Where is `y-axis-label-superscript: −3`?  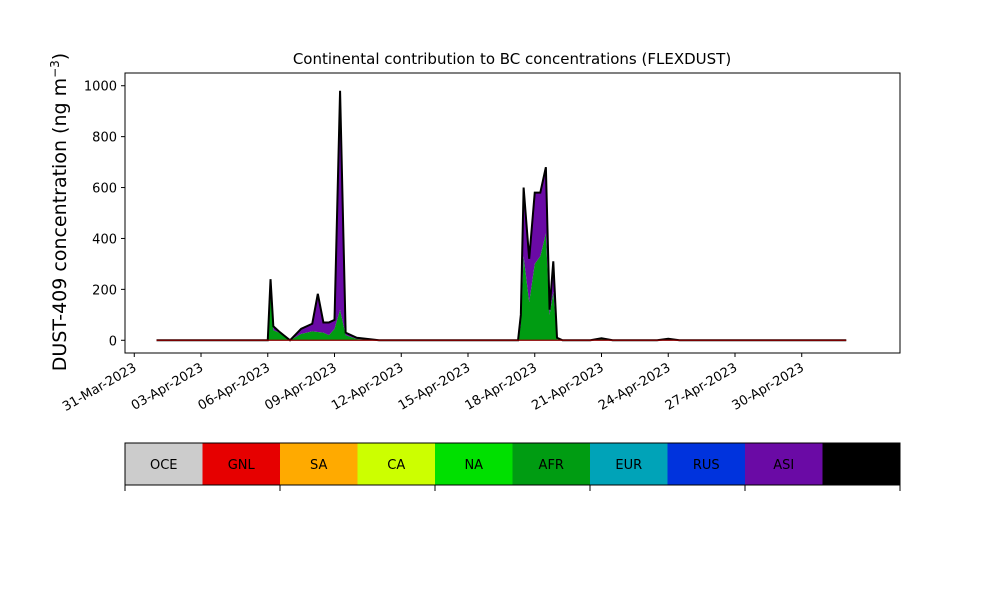
y-axis-label-superscript: −3 is located at coordinates (55, 69).